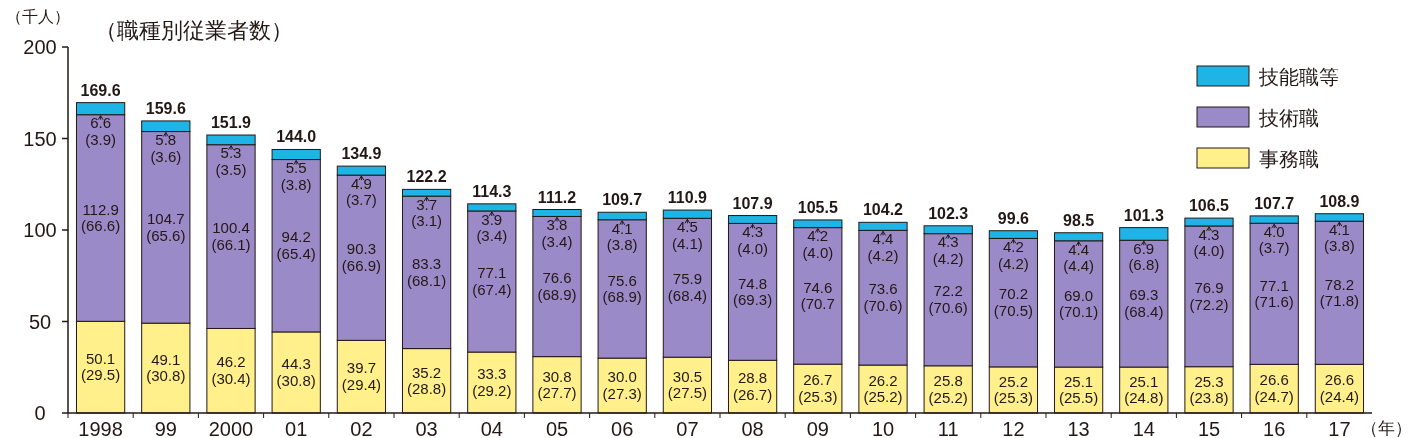 This screenshot has width=1421, height=438. Describe the element at coordinates (1013, 218) in the screenshot. I see `total-label: 99.6` at that location.